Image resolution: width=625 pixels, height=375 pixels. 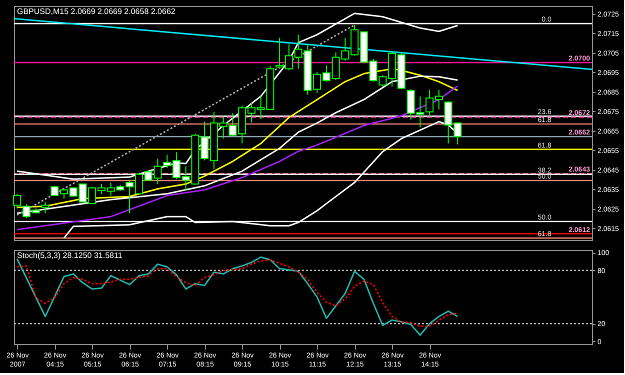 What do you see at coordinates (96, 11) in the screenshot?
I see `chart-title: GBPUSD,M15 2.0669 2.0669 2.0658 2.0662` at bounding box center [96, 11].